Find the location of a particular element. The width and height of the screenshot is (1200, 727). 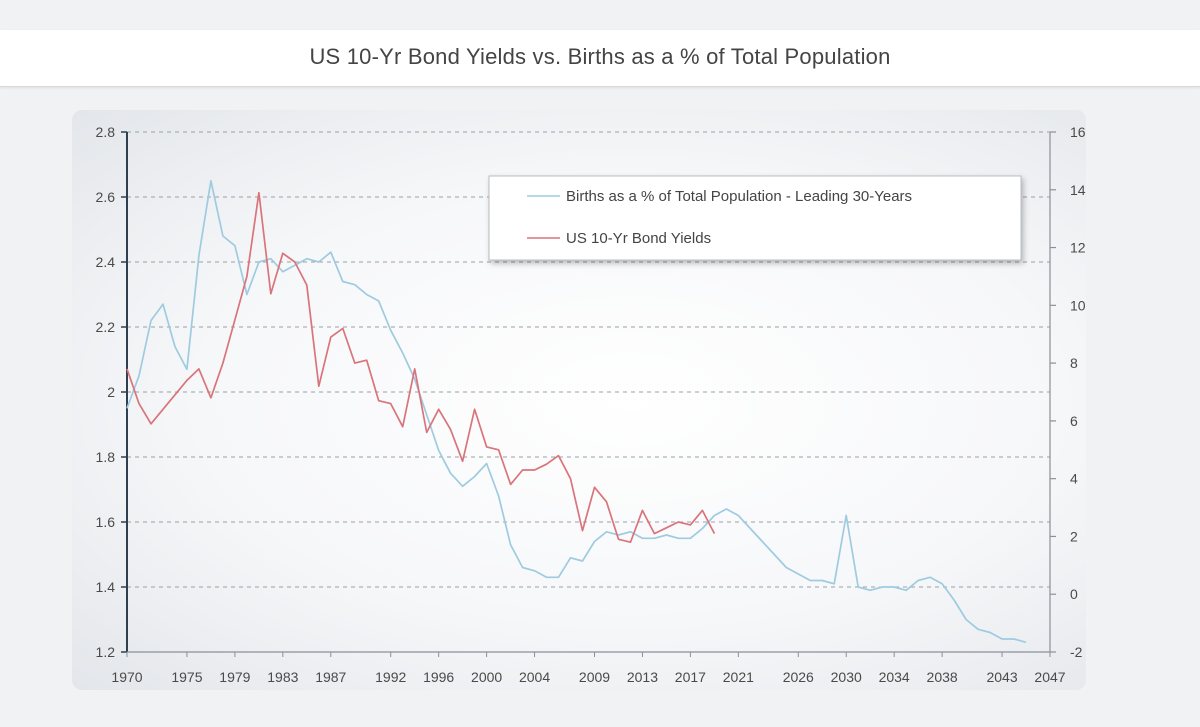

x-tick-label: 1992 is located at coordinates (390, 677).